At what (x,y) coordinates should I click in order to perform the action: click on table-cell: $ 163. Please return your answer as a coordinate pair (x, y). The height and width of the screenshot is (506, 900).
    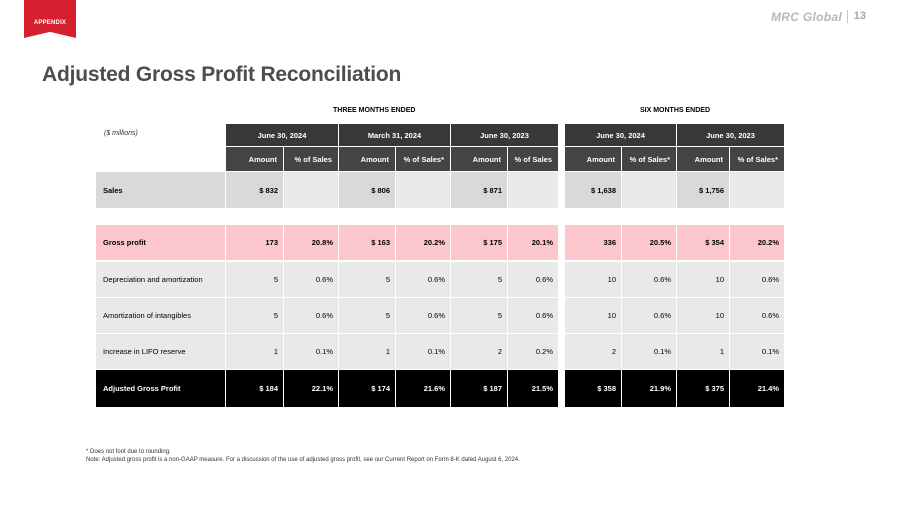
    Looking at the image, I should click on (367, 242).